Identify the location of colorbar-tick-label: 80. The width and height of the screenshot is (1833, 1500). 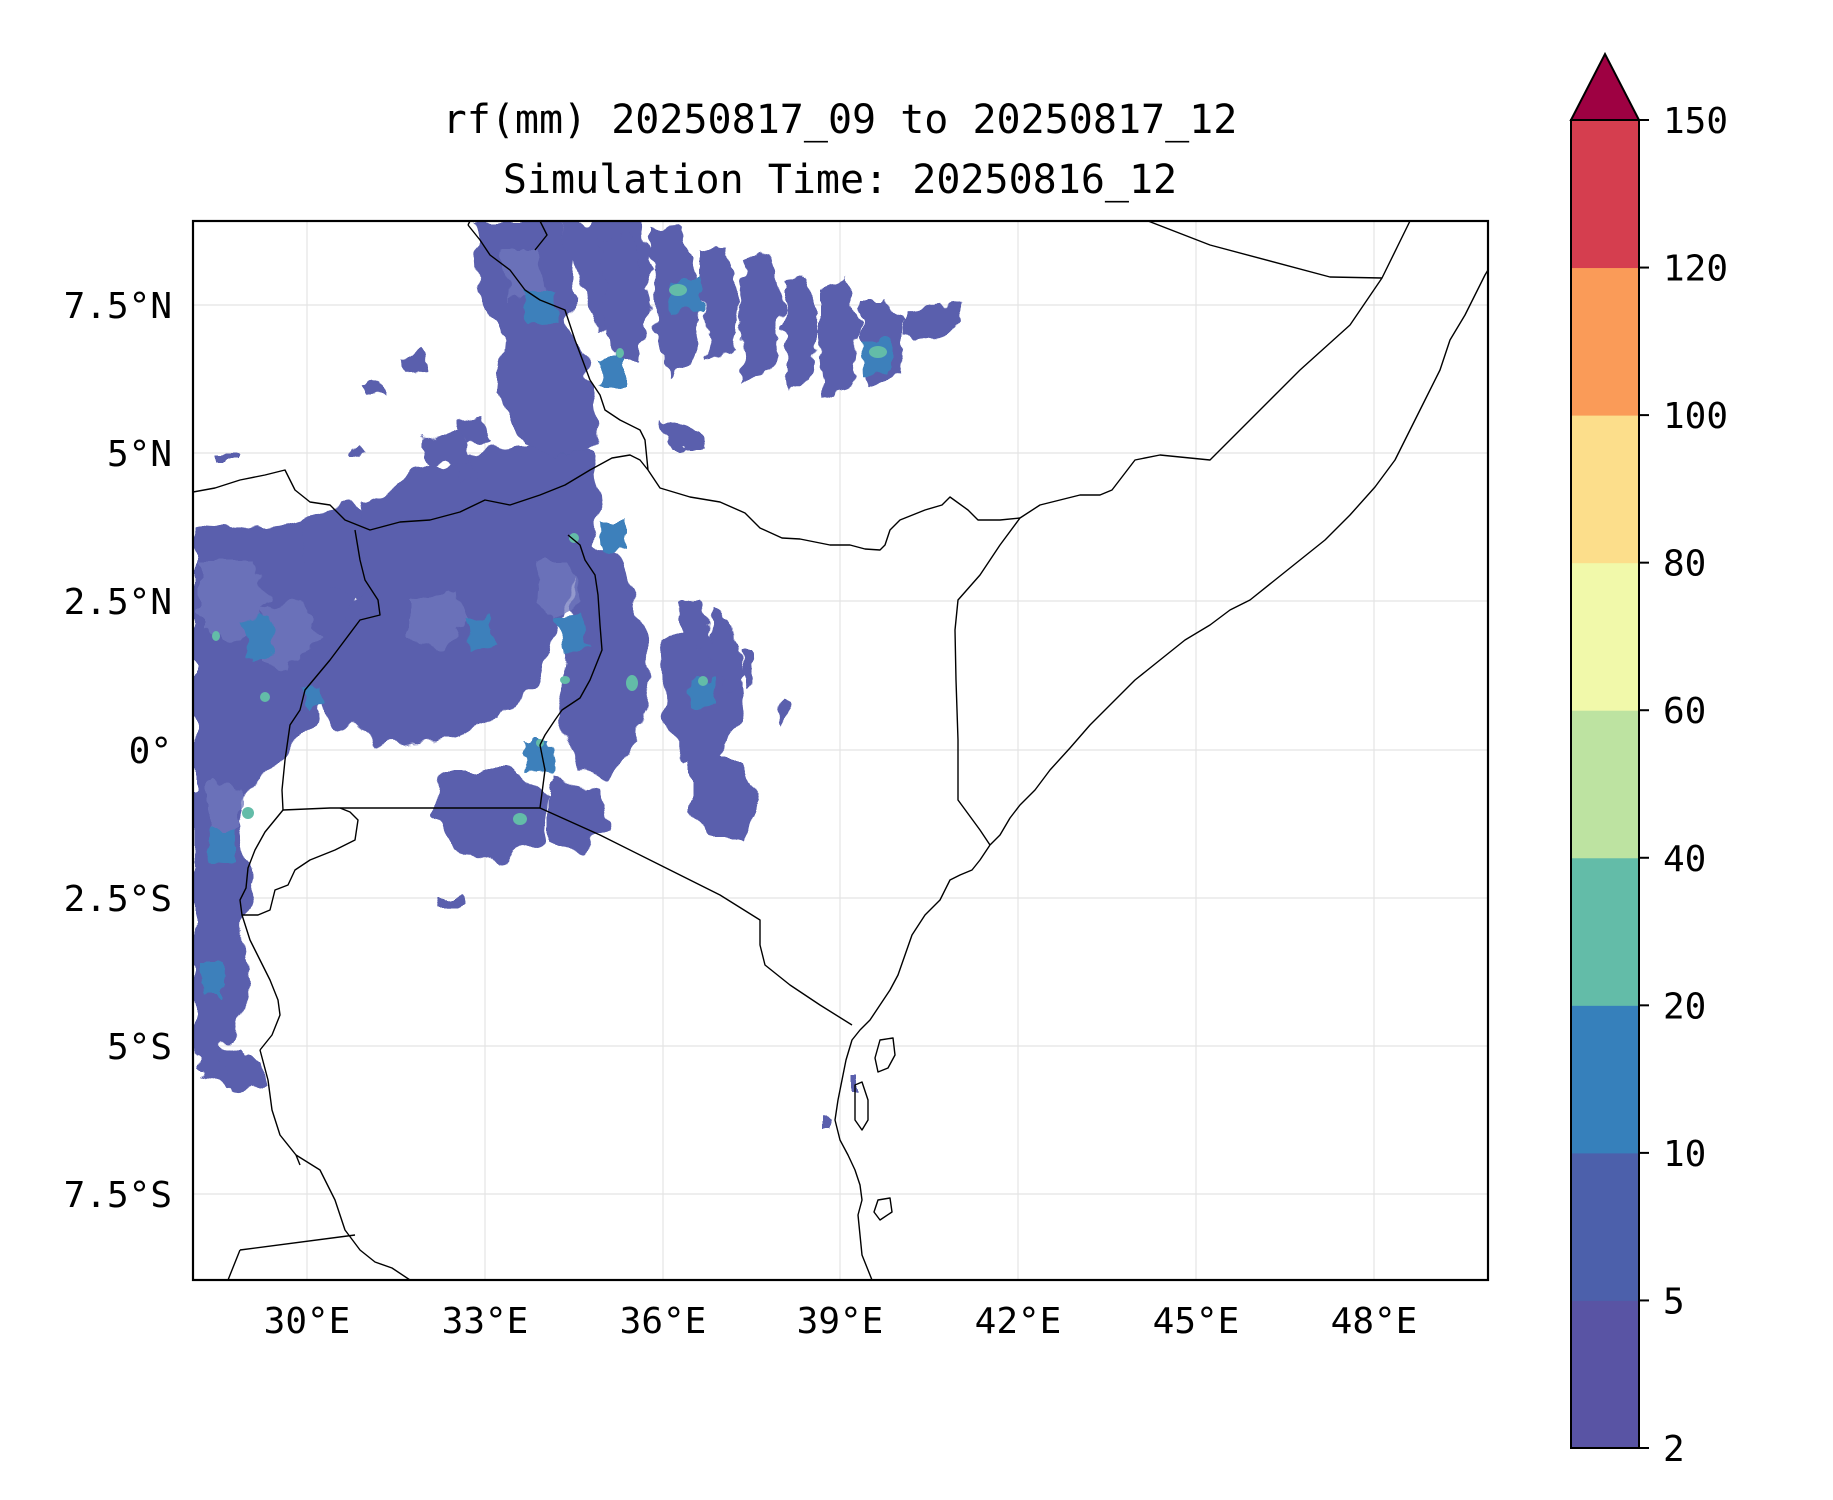
(1684, 564).